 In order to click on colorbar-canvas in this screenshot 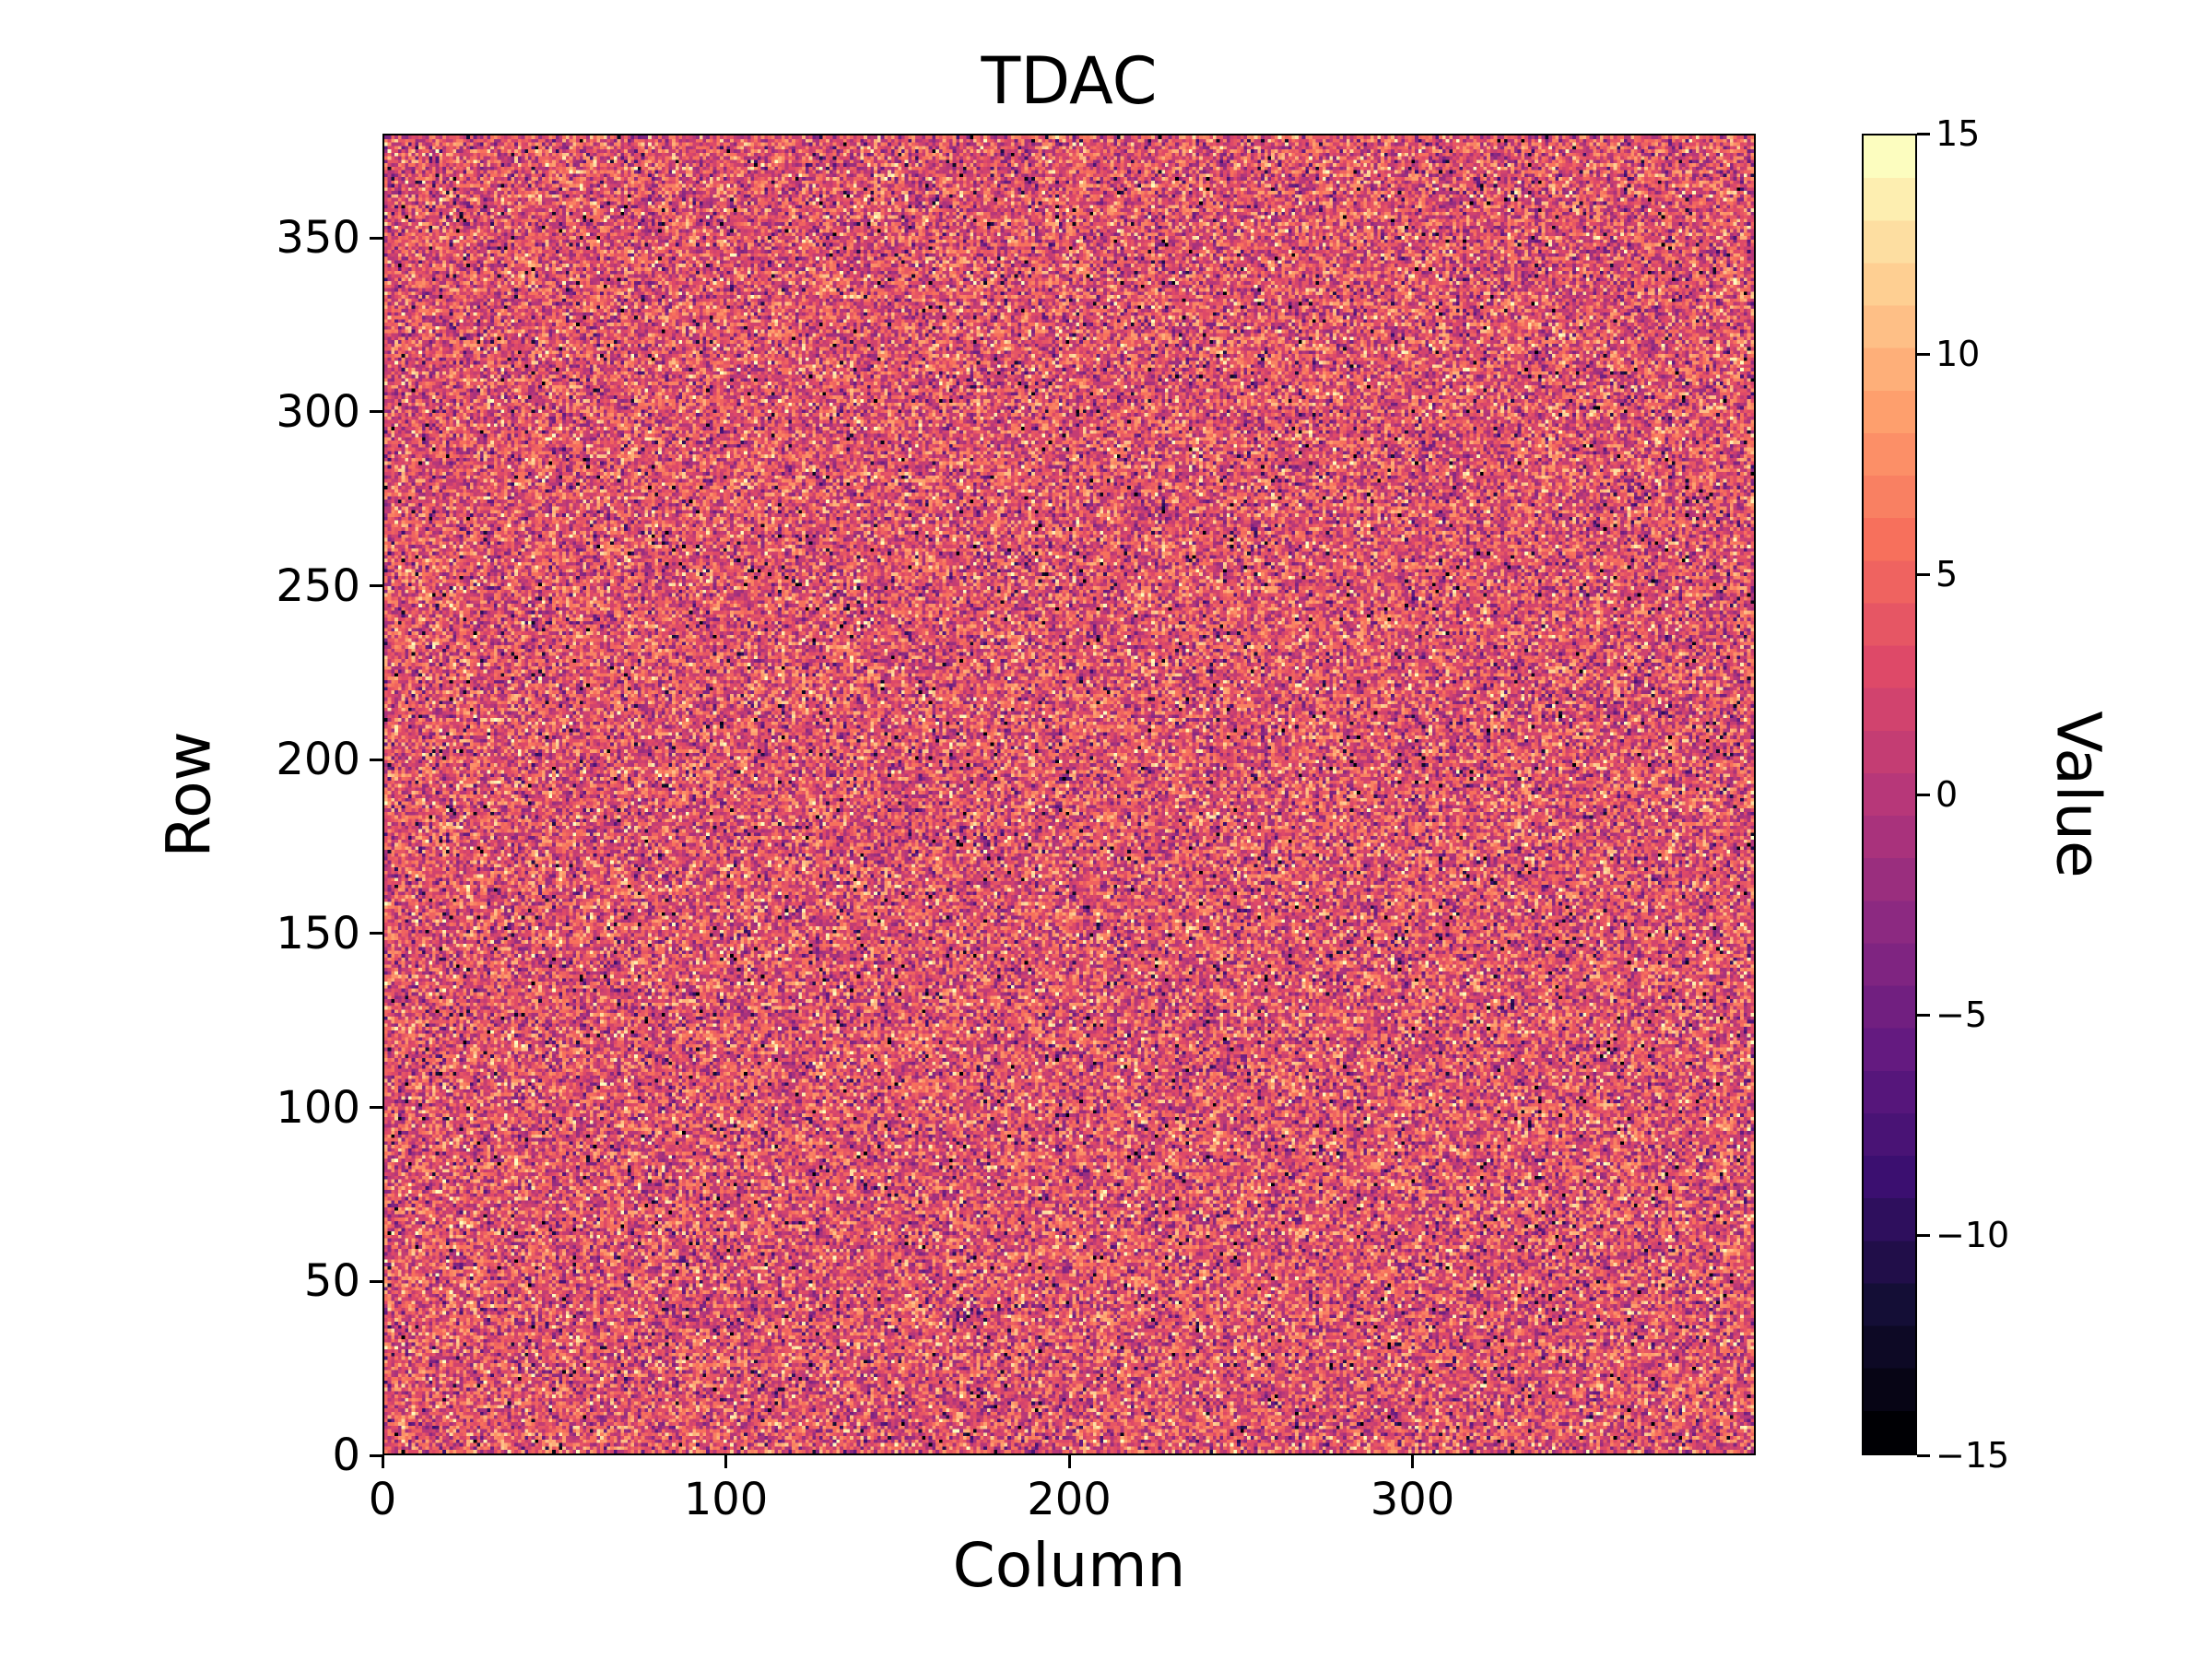, I will do `click(1889, 794)`.